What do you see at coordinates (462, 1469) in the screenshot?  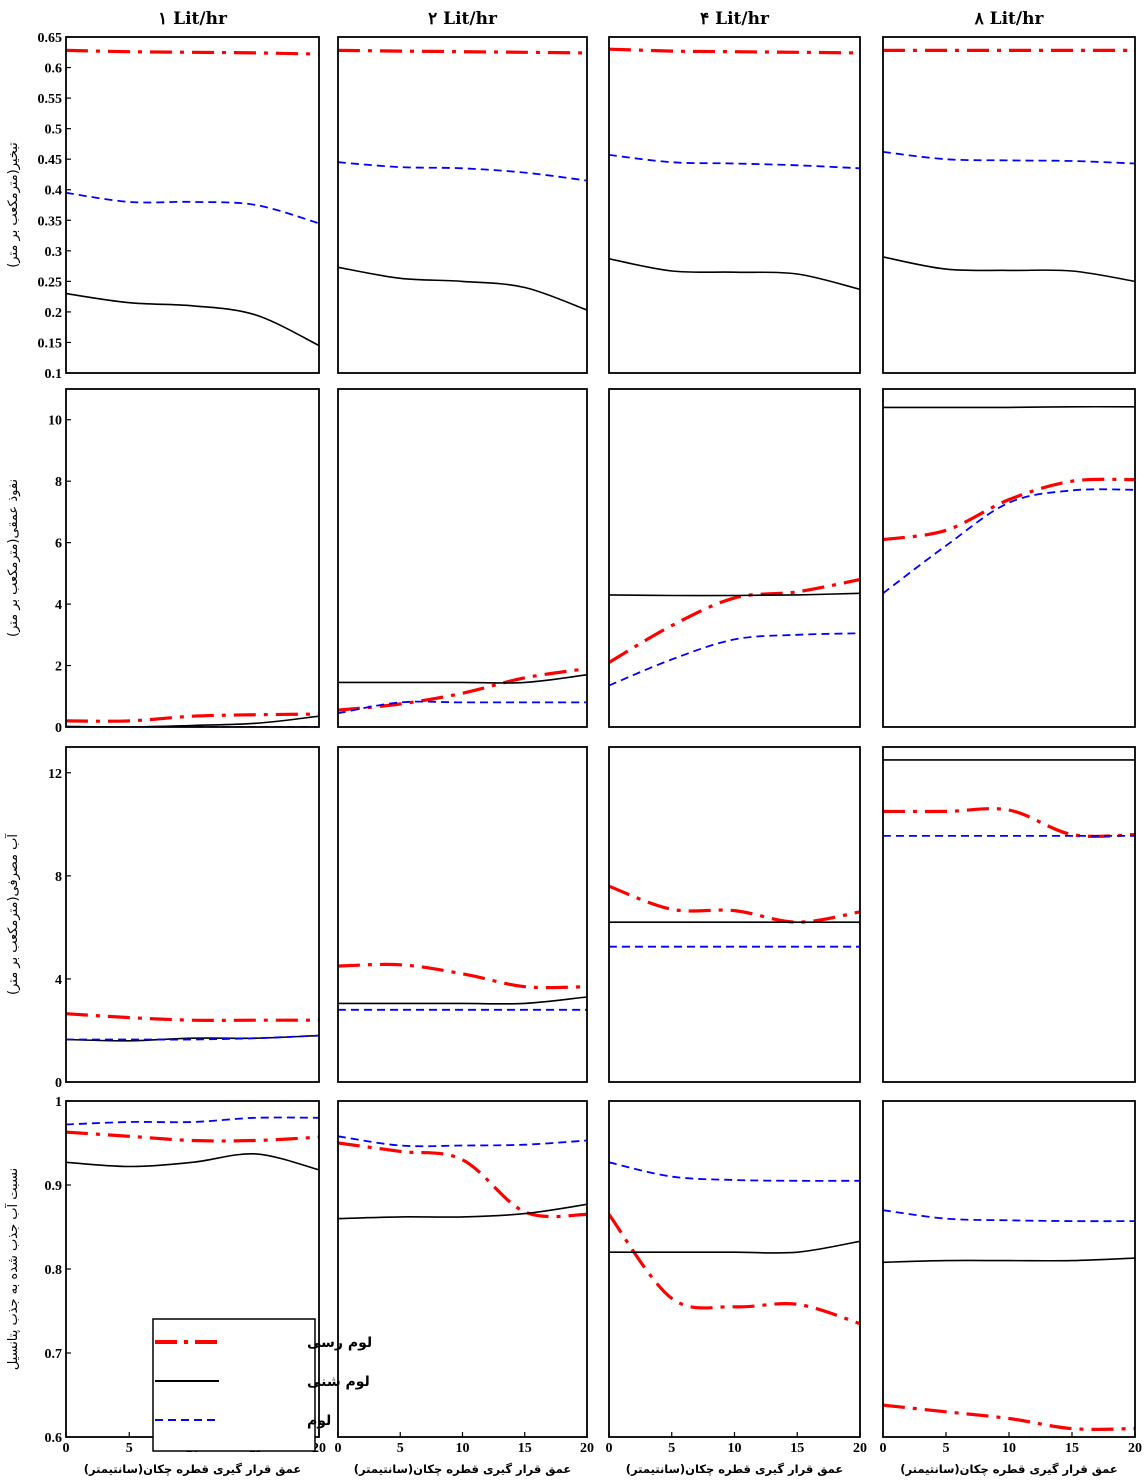 I see `x-axis-label-col-2: عمق قرار گیری قطره چکان(سانتیمتر)` at bounding box center [462, 1469].